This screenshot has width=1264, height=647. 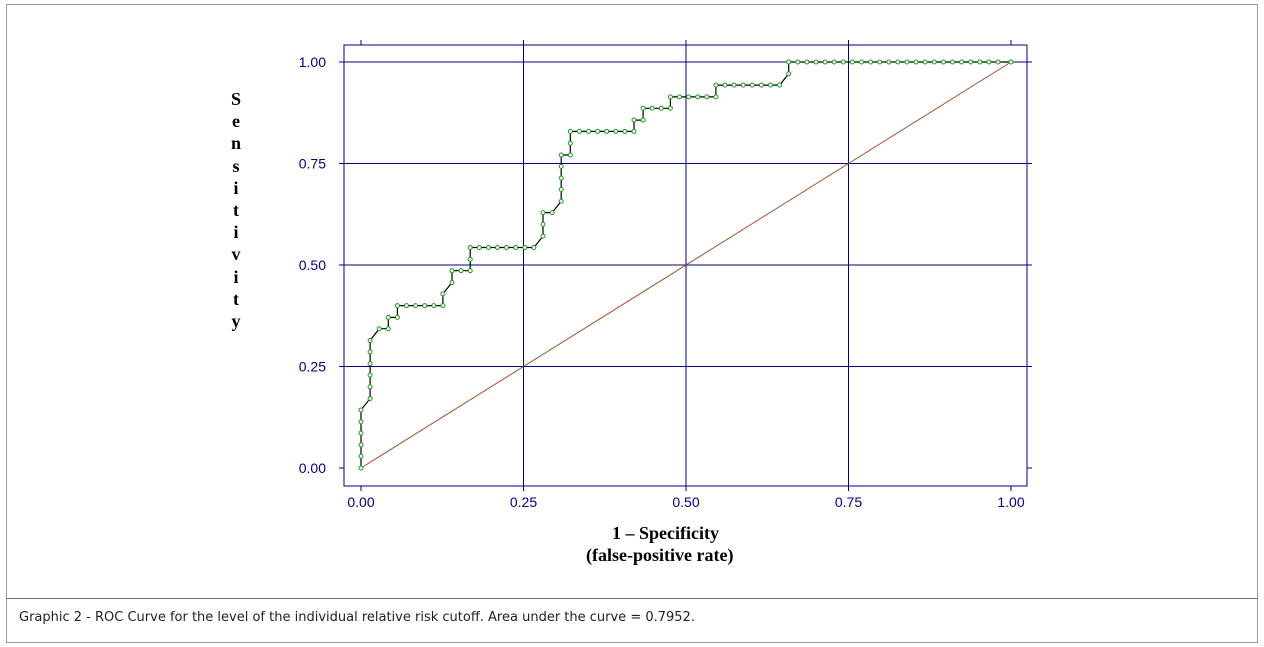 What do you see at coordinates (685, 502) in the screenshot?
I see `x-tick-label: 0.50` at bounding box center [685, 502].